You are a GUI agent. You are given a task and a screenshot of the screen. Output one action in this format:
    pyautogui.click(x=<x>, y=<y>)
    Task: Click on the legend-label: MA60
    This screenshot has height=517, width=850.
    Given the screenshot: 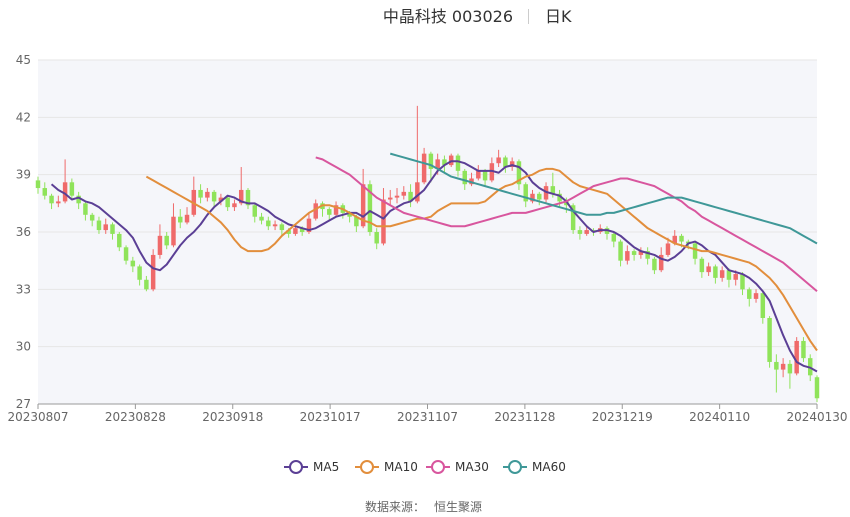 What is the action you would take?
    pyautogui.click(x=549, y=467)
    